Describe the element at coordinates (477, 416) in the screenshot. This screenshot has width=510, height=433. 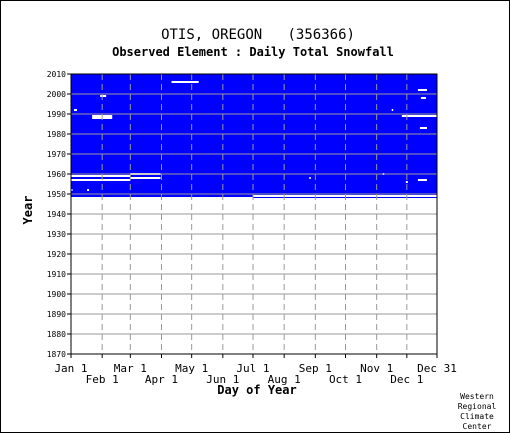
I see `credit-line: Climate` at that location.